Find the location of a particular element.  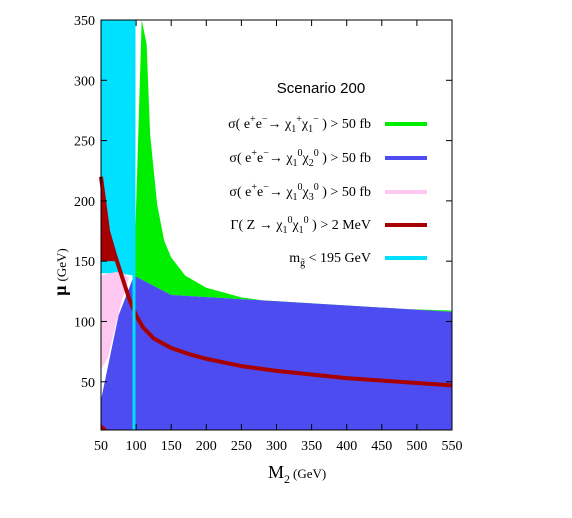

legend-entry: σ( e+e−→ χ1+χ1− ) > 50 fb is located at coordinates (327, 124).